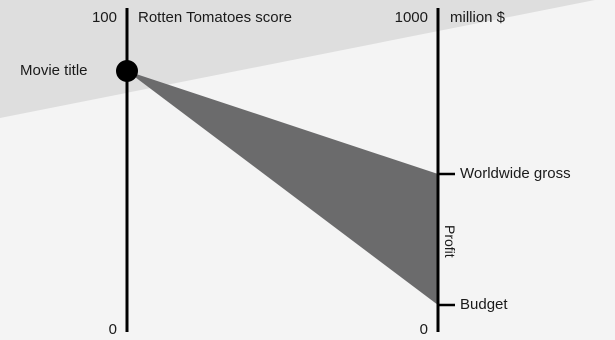  I want to click on left-axis-title: Rotten Tomatoes score, so click(215, 17).